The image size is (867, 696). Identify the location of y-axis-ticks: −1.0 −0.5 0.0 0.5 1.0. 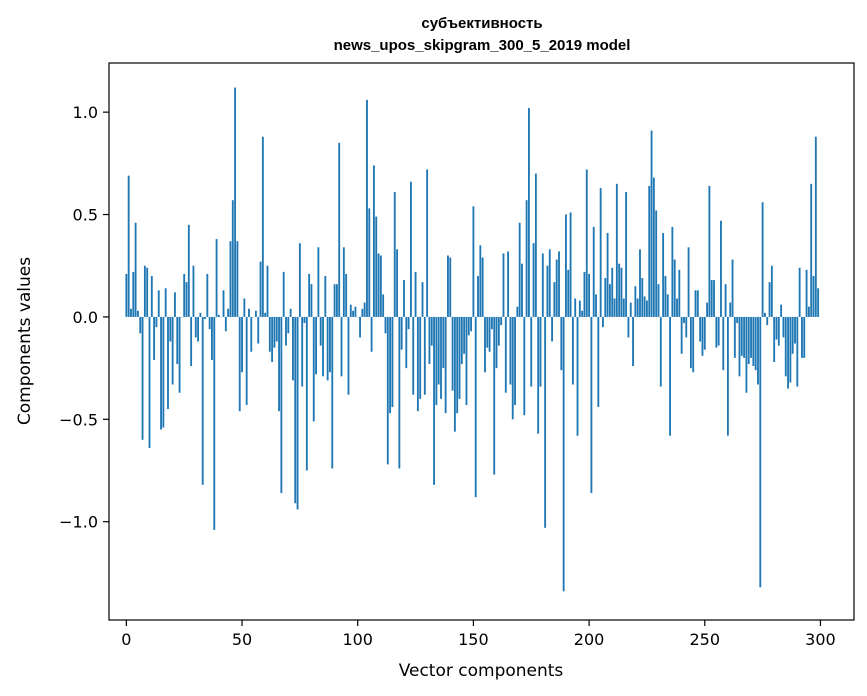
(84, 317).